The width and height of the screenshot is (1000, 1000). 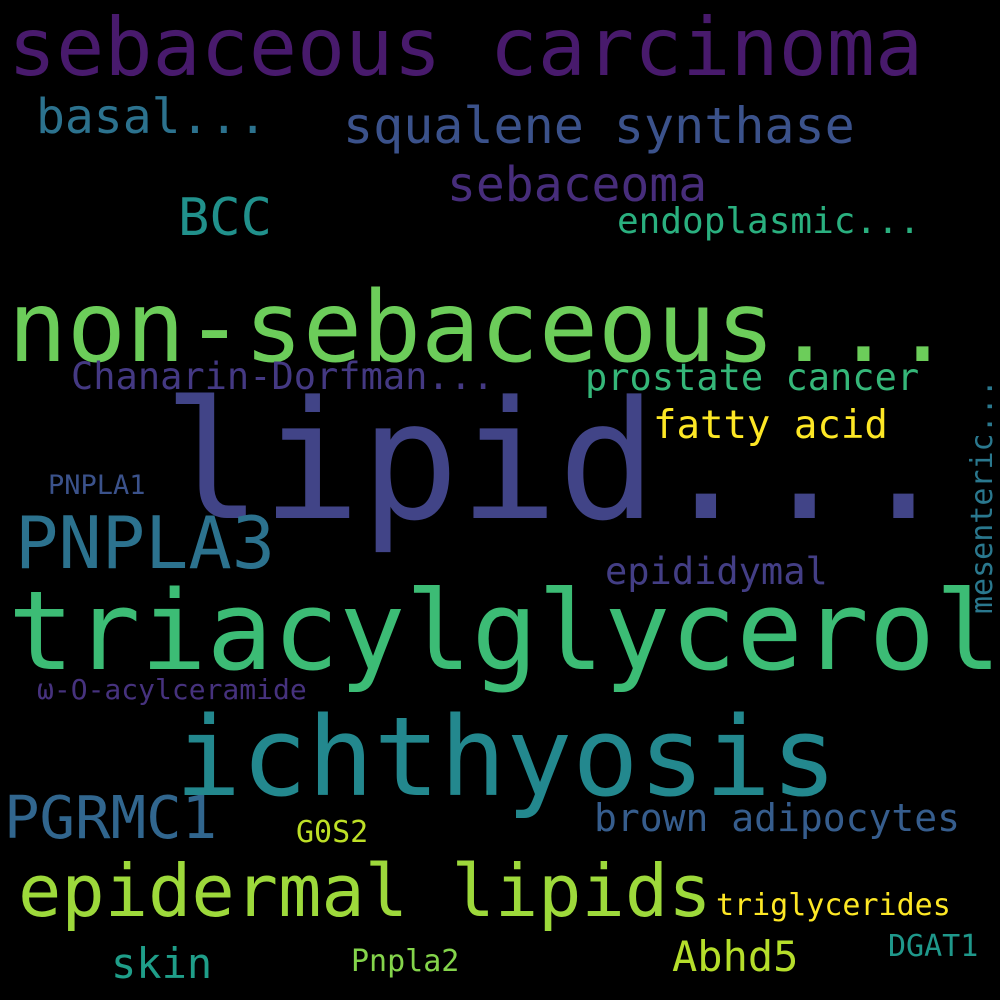 What do you see at coordinates (225, 218) in the screenshot?
I see `word-bcc: BCC` at bounding box center [225, 218].